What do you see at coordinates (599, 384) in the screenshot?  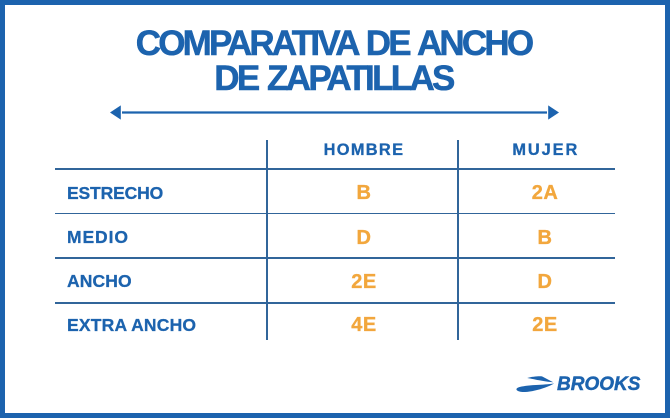 I see `svg-text: BROOKS` at bounding box center [599, 384].